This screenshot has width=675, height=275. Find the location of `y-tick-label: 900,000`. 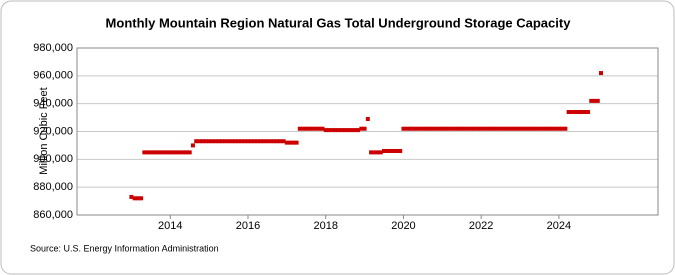

y-tick-label: 900,000 is located at coordinates (53, 159).